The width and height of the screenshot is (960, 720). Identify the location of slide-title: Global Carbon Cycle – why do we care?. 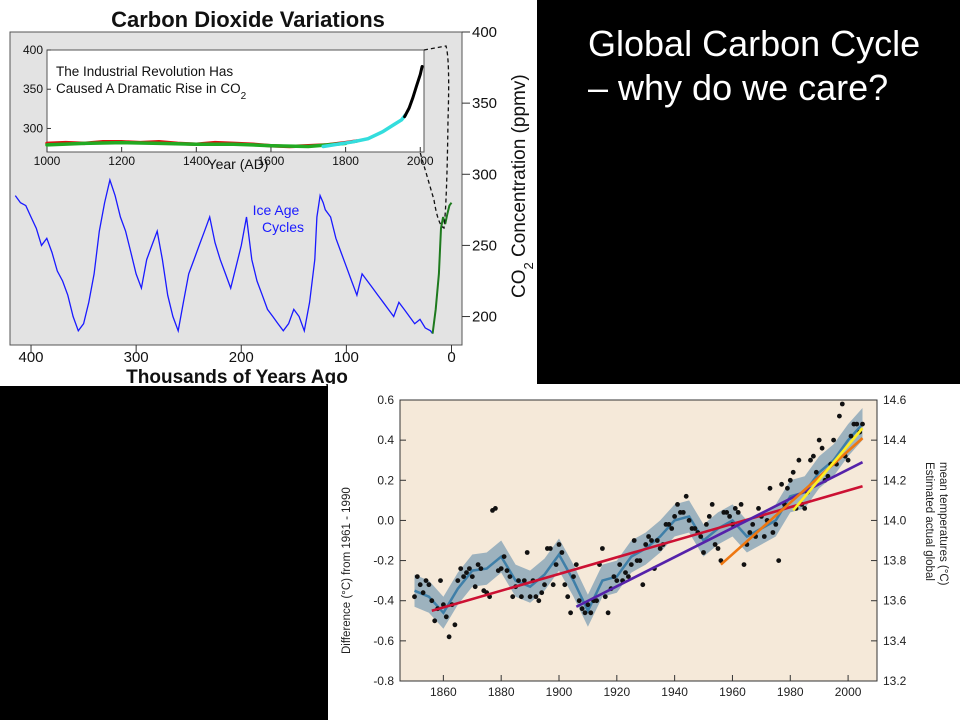
(754, 65).